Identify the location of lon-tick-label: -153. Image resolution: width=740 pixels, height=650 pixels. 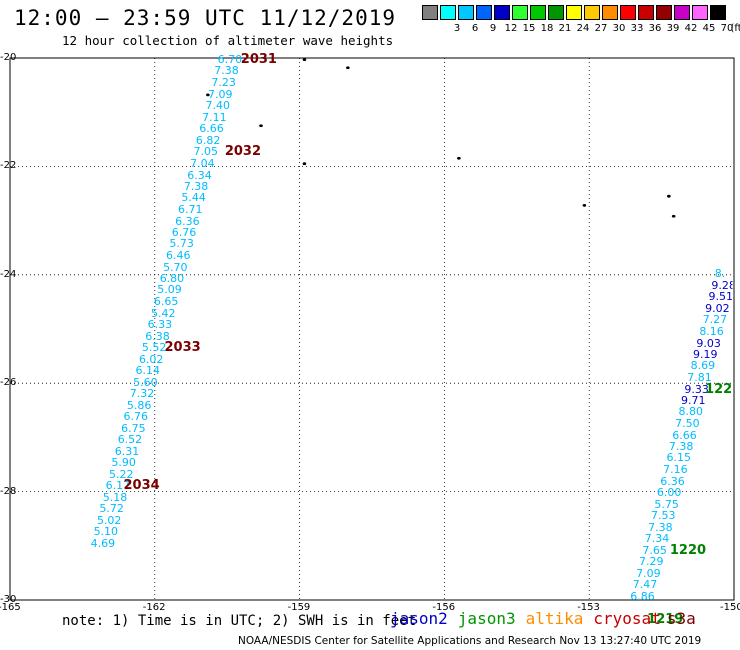
(588, 607).